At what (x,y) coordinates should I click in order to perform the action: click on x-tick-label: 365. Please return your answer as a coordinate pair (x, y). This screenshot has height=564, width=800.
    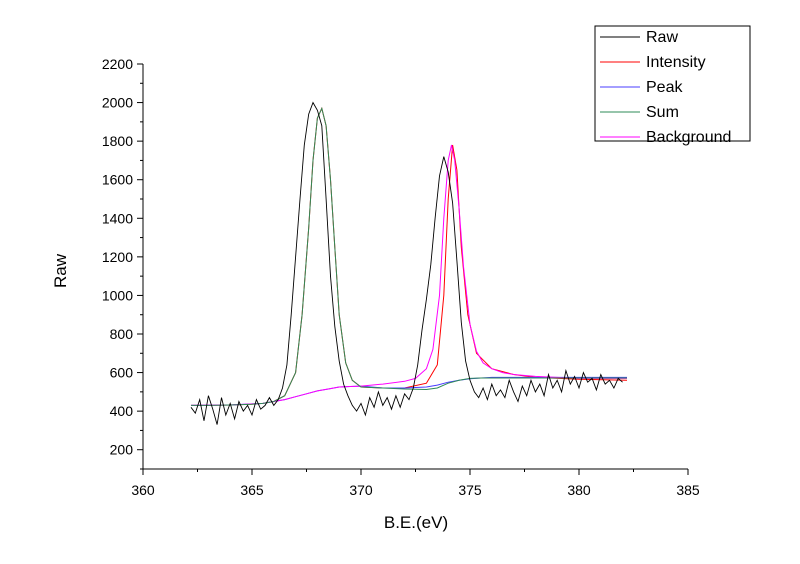
    Looking at the image, I should click on (252, 490).